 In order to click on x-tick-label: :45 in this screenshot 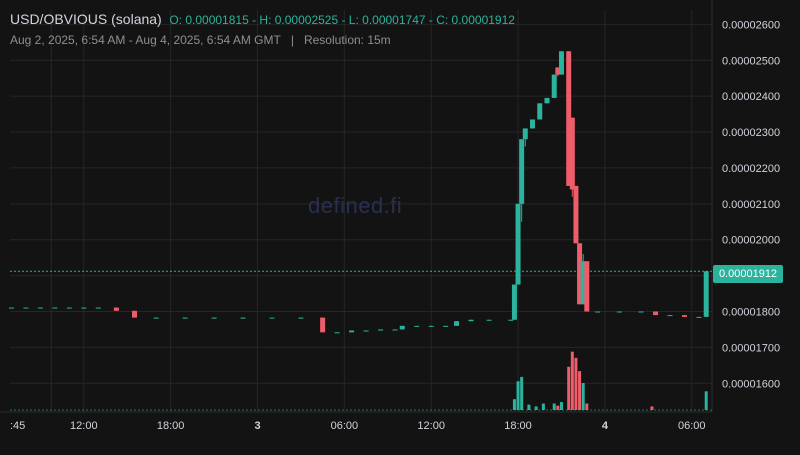, I will do `click(17, 426)`.